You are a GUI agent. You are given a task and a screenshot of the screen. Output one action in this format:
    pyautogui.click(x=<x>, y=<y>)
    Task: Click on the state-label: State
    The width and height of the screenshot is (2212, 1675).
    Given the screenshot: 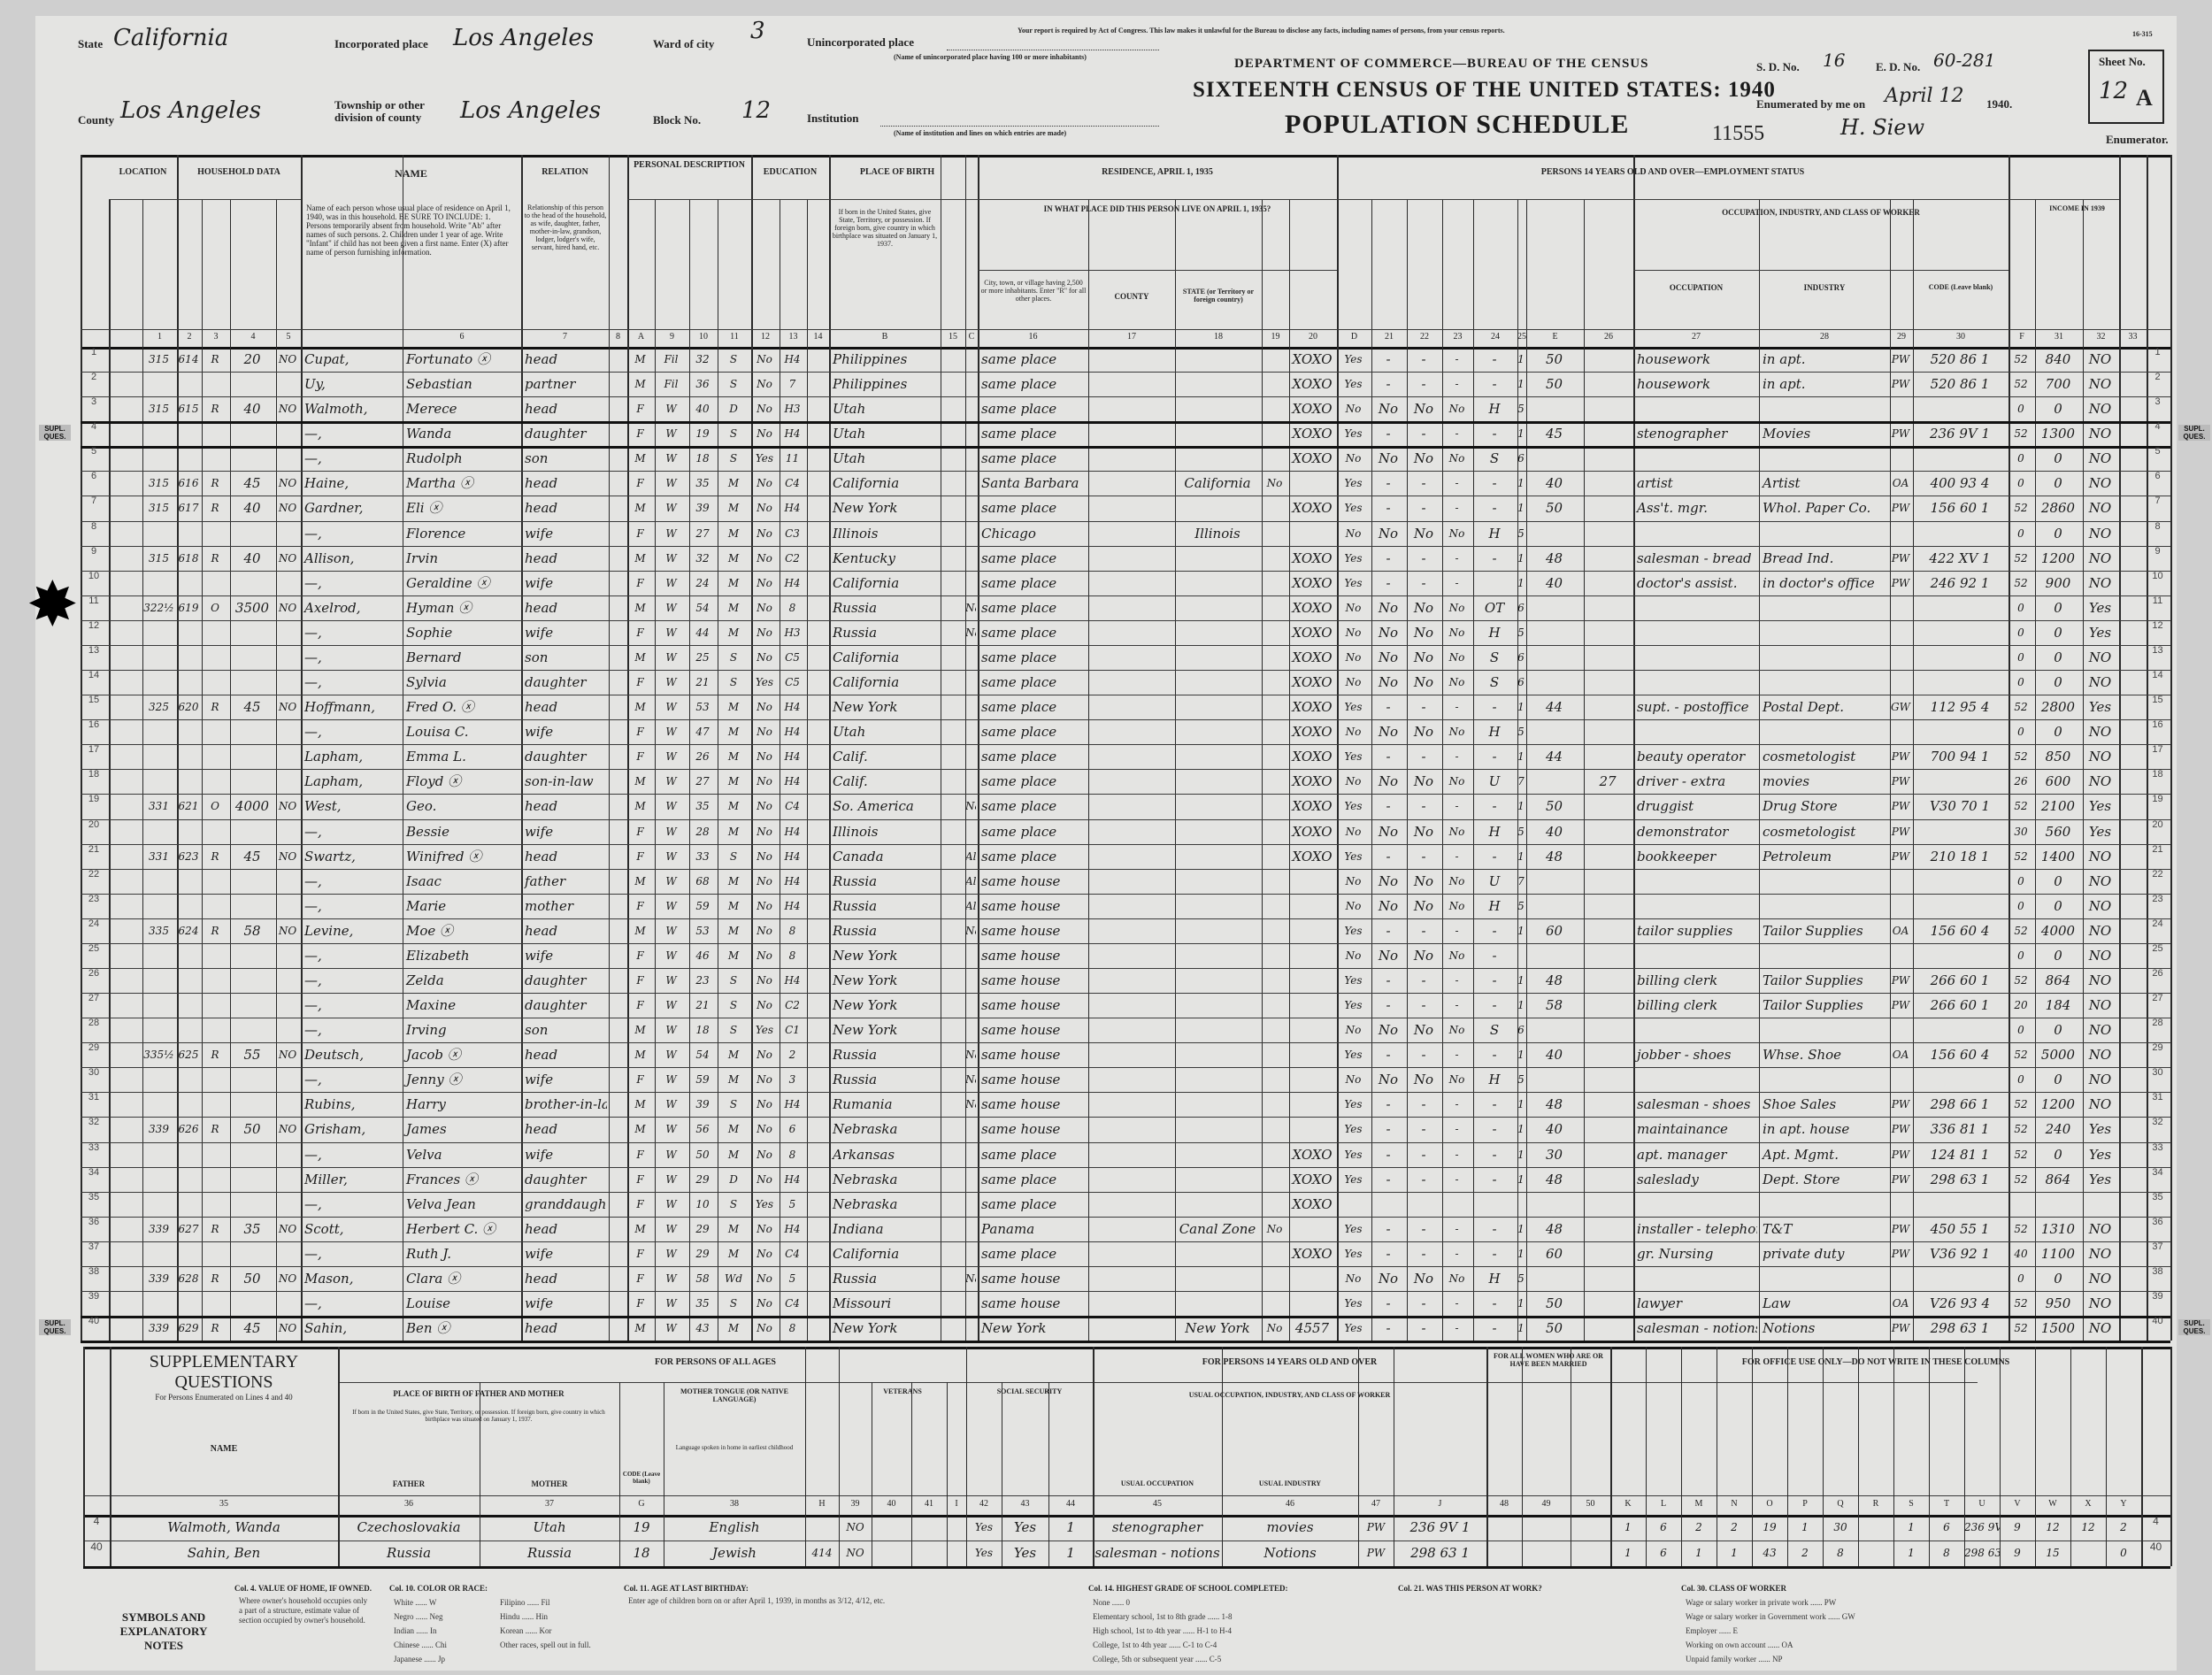 What is the action you would take?
    pyautogui.click(x=91, y=43)
    